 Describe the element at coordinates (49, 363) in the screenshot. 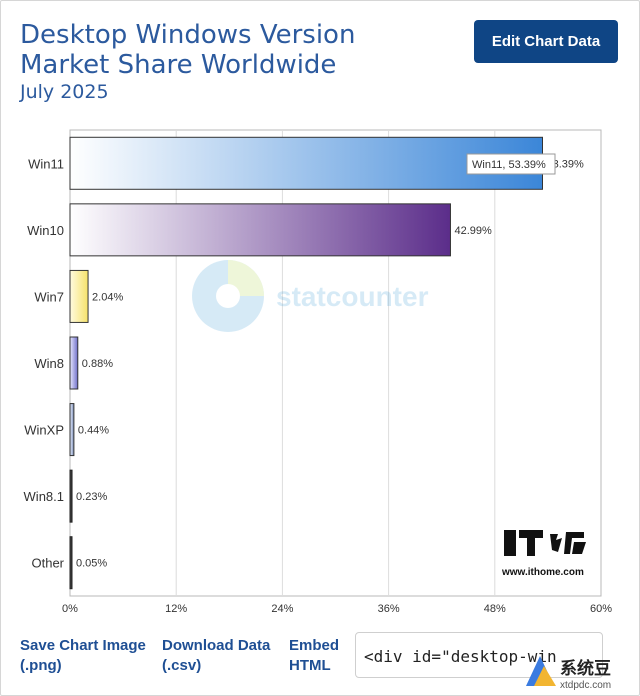

I see `y-category-label: Win8` at that location.